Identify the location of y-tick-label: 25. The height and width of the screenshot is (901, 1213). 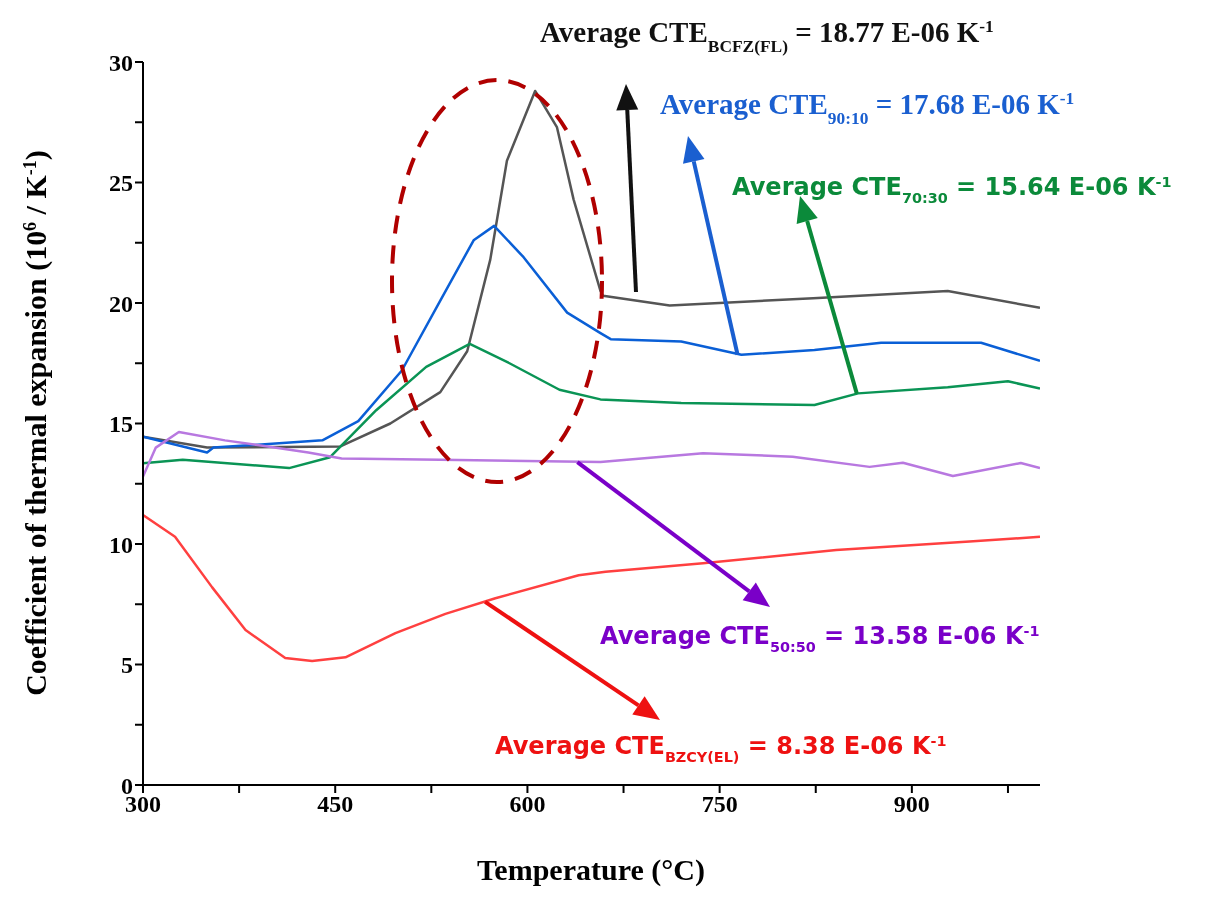
(121, 183).